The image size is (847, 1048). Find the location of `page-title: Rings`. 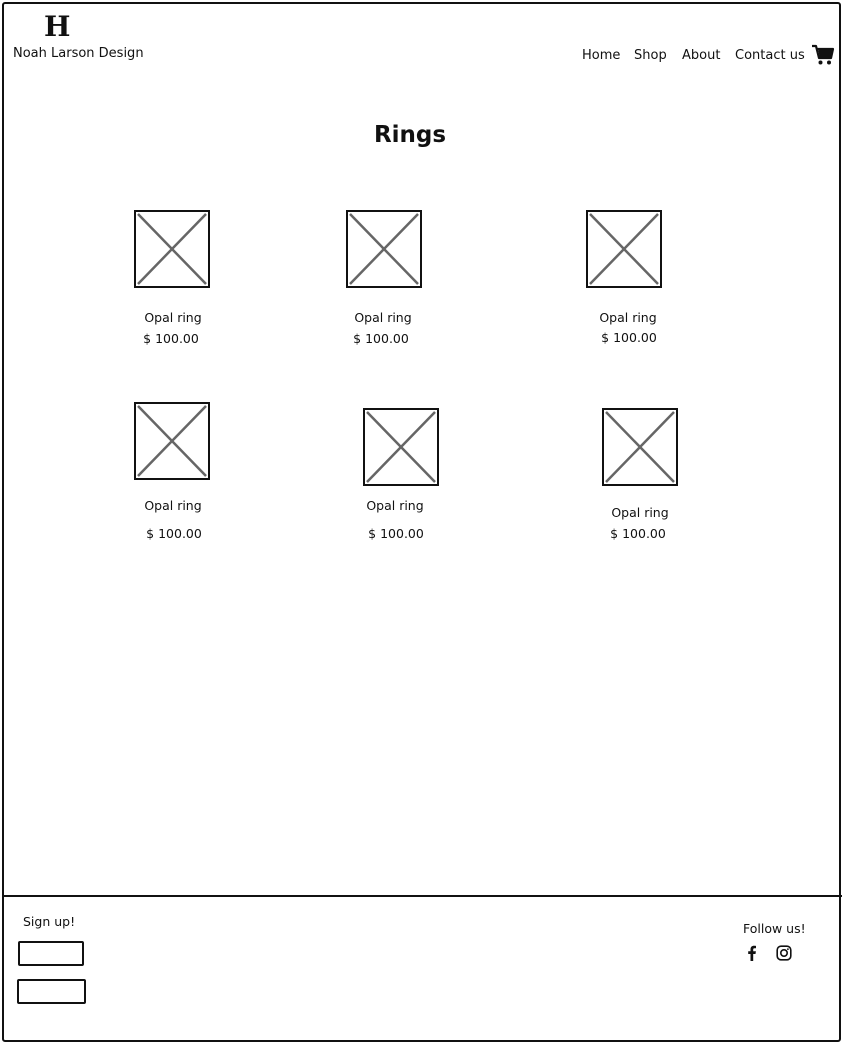

page-title: Rings is located at coordinates (410, 135).